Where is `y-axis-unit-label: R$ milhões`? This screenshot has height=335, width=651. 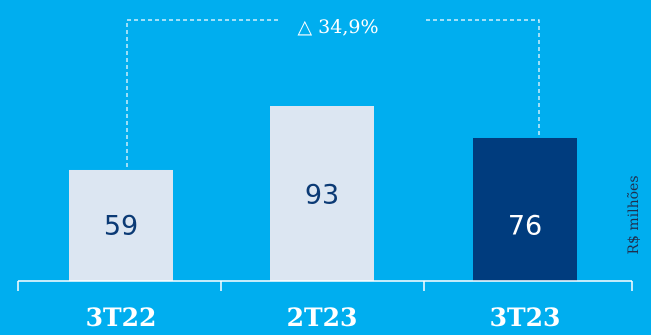 y-axis-unit-label: R$ milhões is located at coordinates (634, 214).